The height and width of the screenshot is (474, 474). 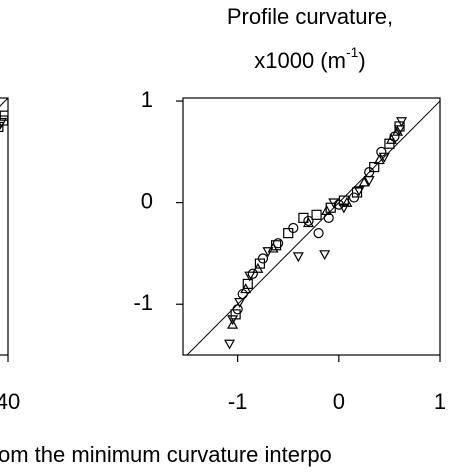 I want to click on plot-frame, so click(x=4, y=226).